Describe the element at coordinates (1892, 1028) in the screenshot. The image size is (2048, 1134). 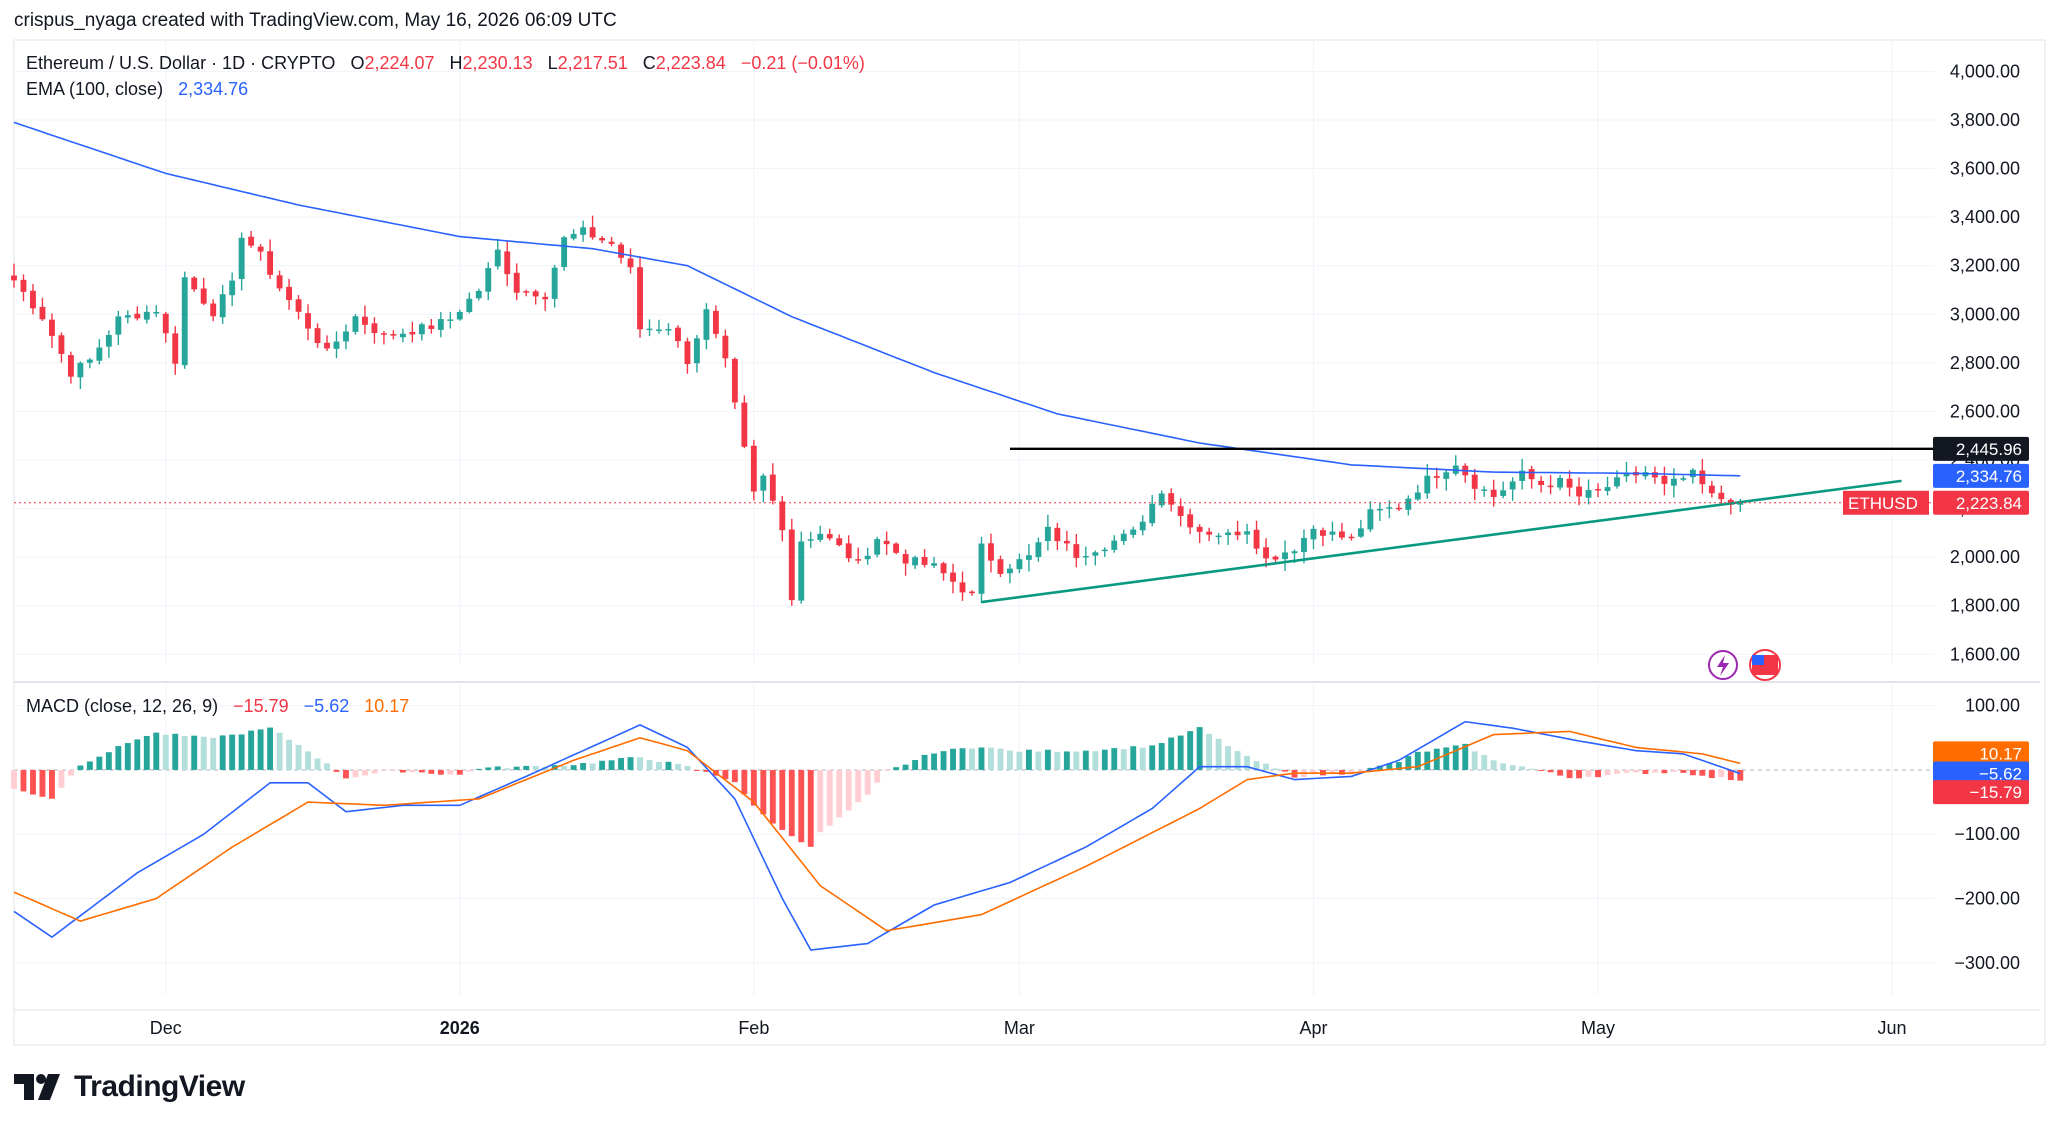
I see `time-tick-label: Jun` at that location.